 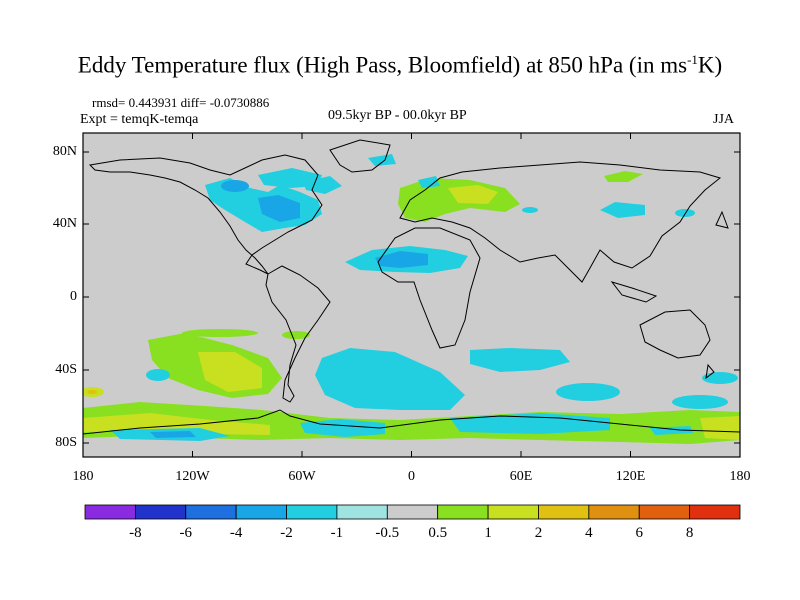 What do you see at coordinates (387, 533) in the screenshot?
I see `colorbar-label: -0.5` at bounding box center [387, 533].